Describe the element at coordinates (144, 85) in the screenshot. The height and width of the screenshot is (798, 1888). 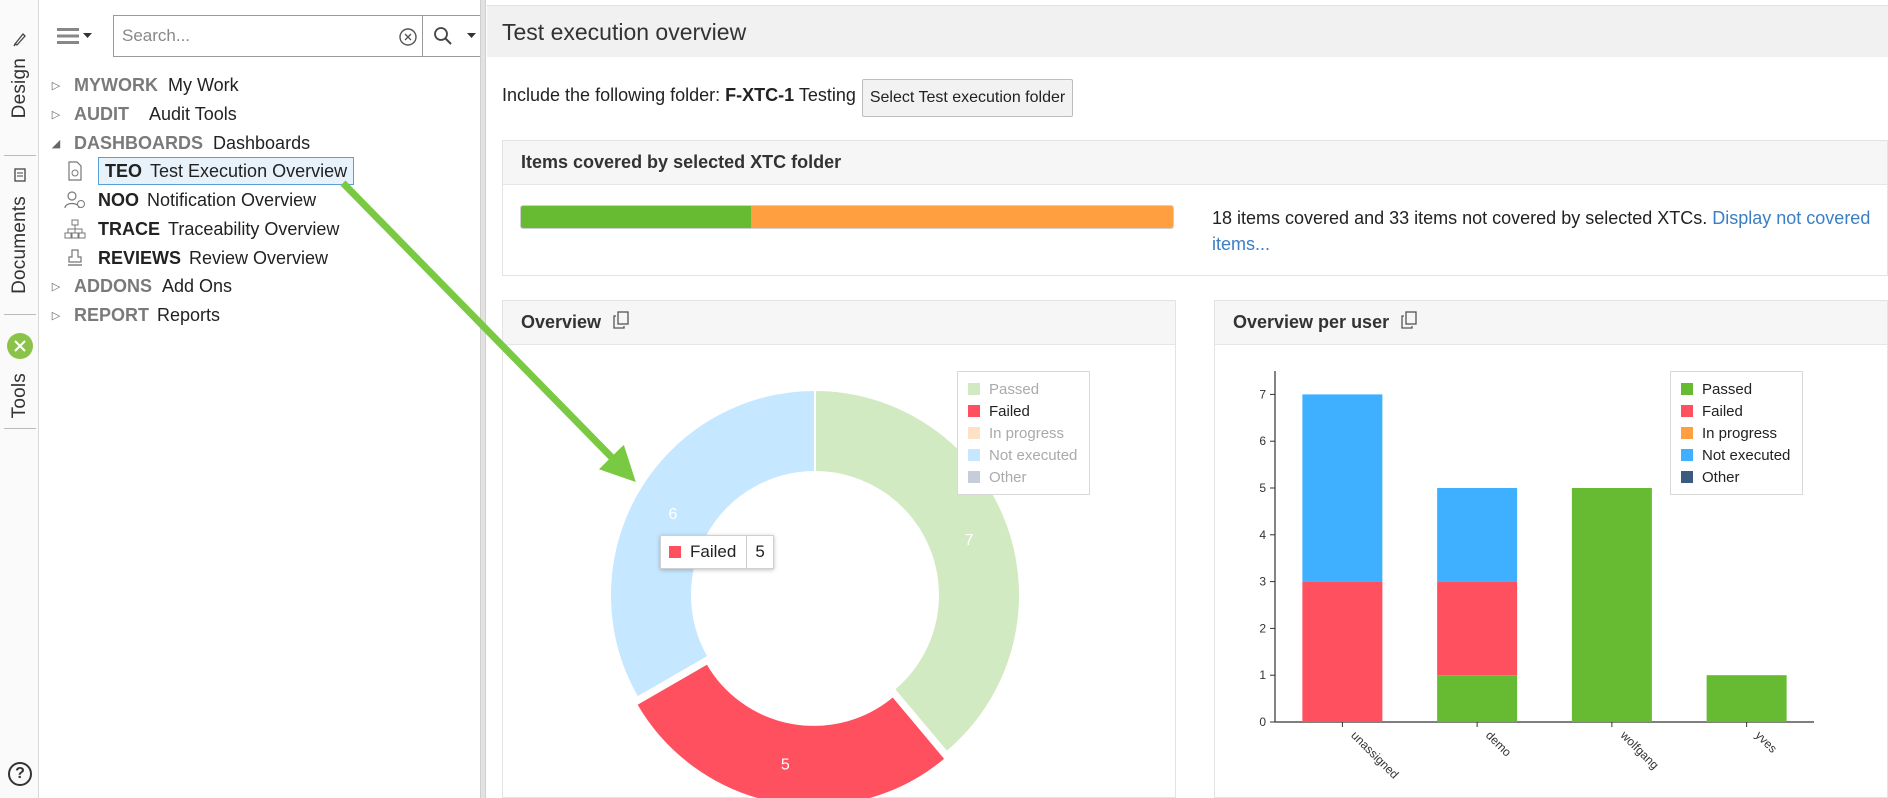
I see `tree-item-mywork: ▷ MYWORK My Work` at that location.